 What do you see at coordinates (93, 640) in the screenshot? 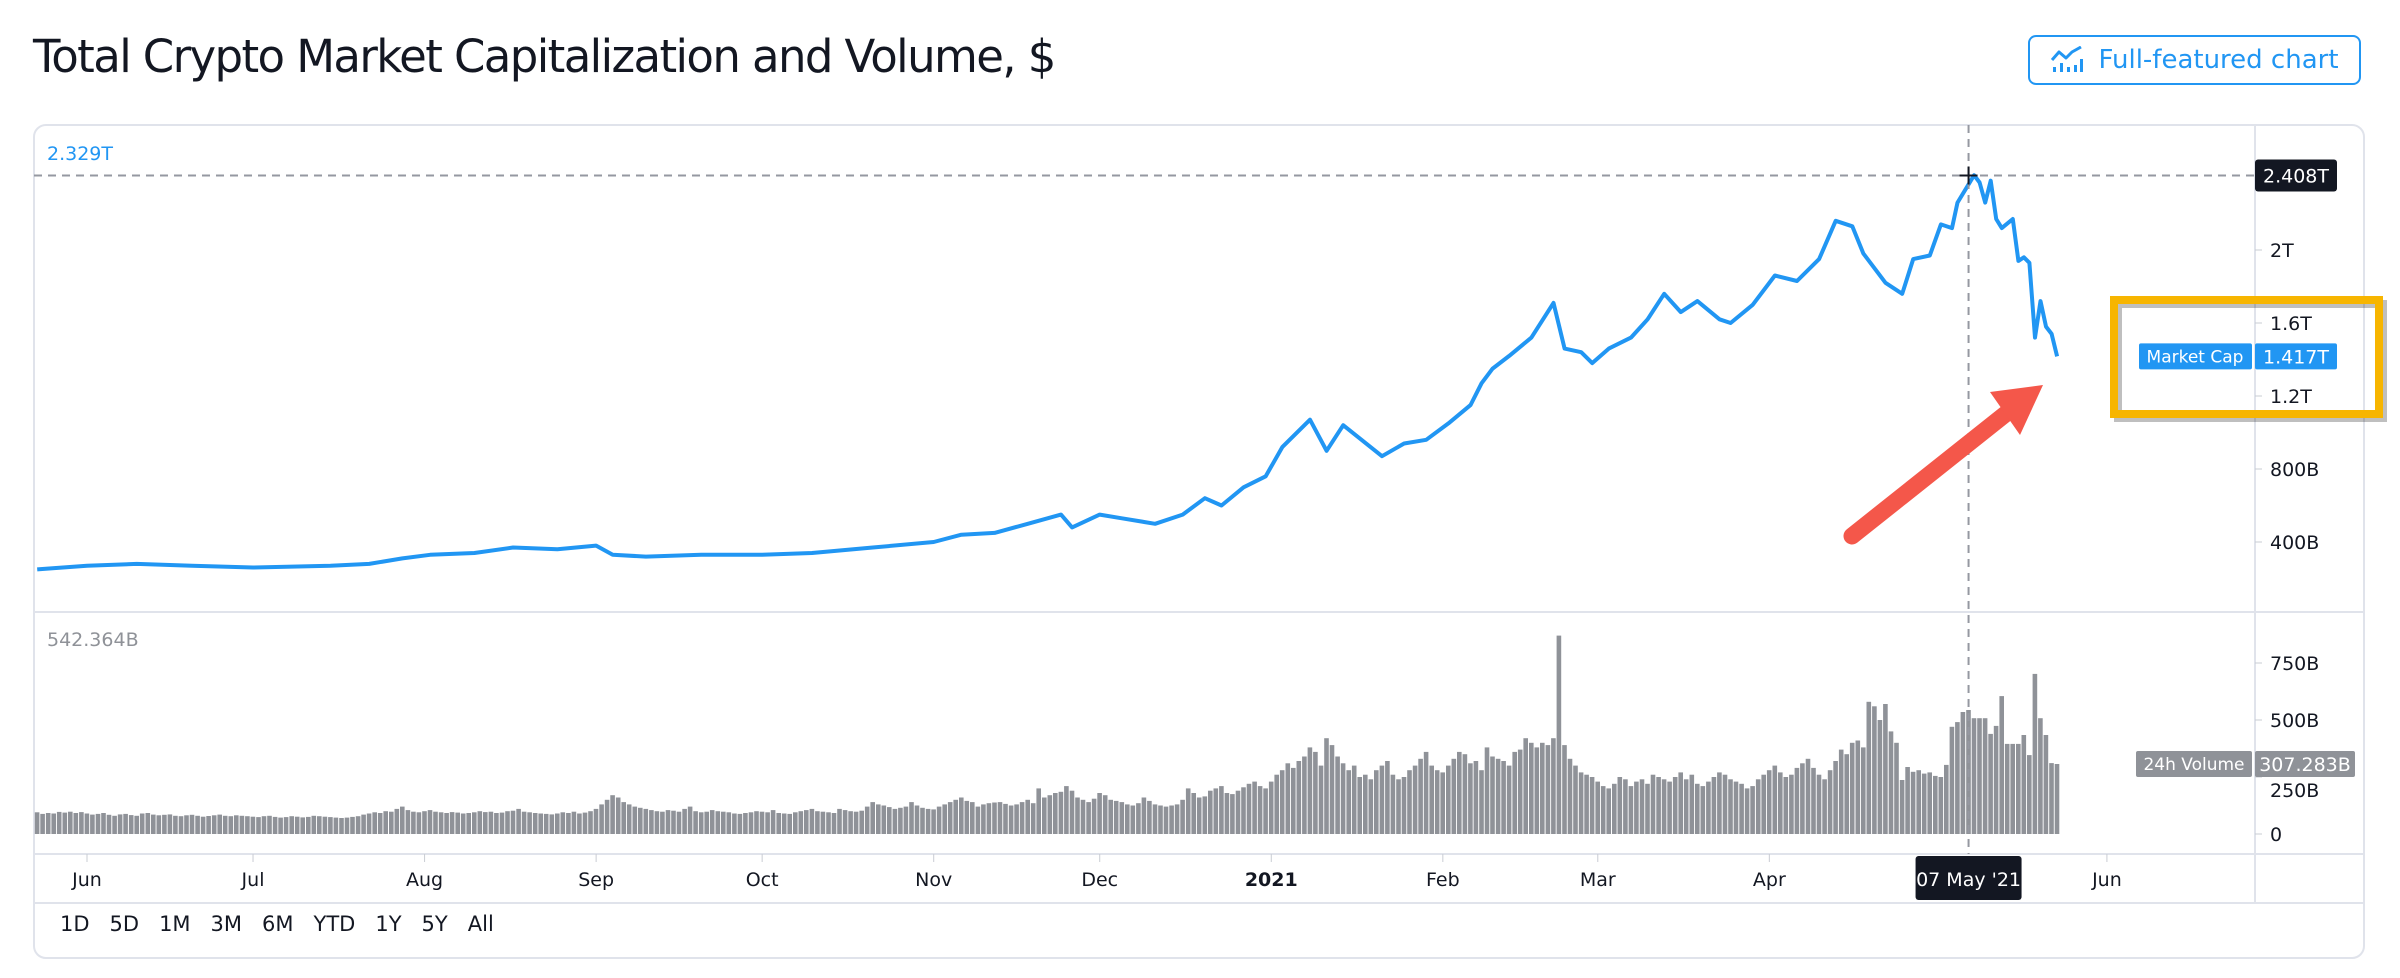
I see `volume-pane-label: 542.364B` at bounding box center [93, 640].